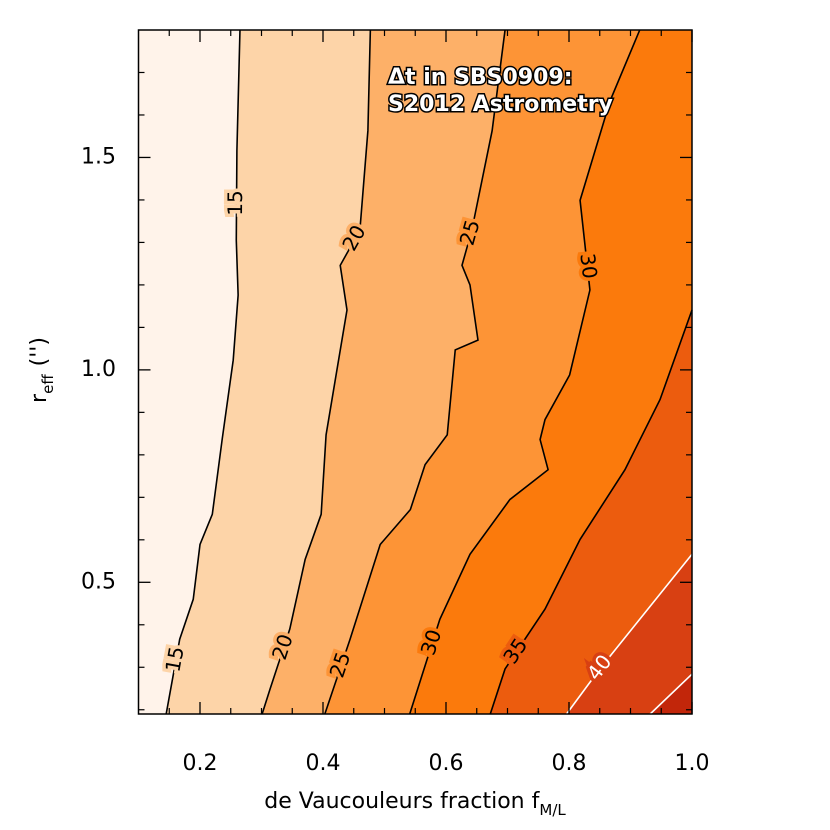 Image resolution: width=830 pixels, height=830 pixels. What do you see at coordinates (446, 763) in the screenshot?
I see `x-tick-label: 0.6` at bounding box center [446, 763].